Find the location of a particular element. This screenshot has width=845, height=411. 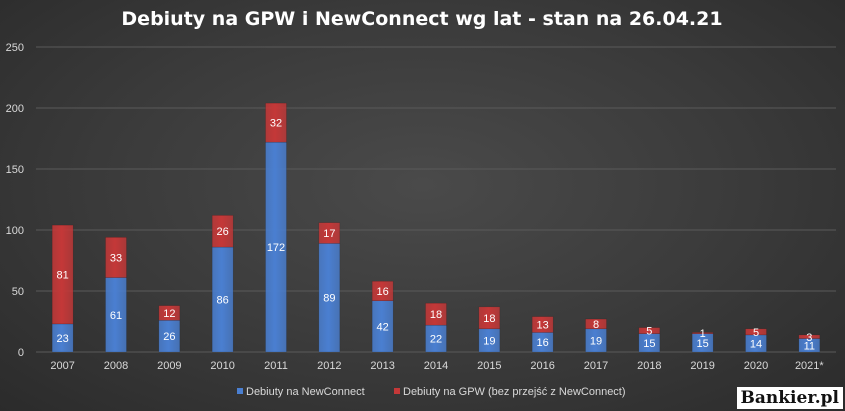

x-tick-label: 2013 is located at coordinates (382, 366).